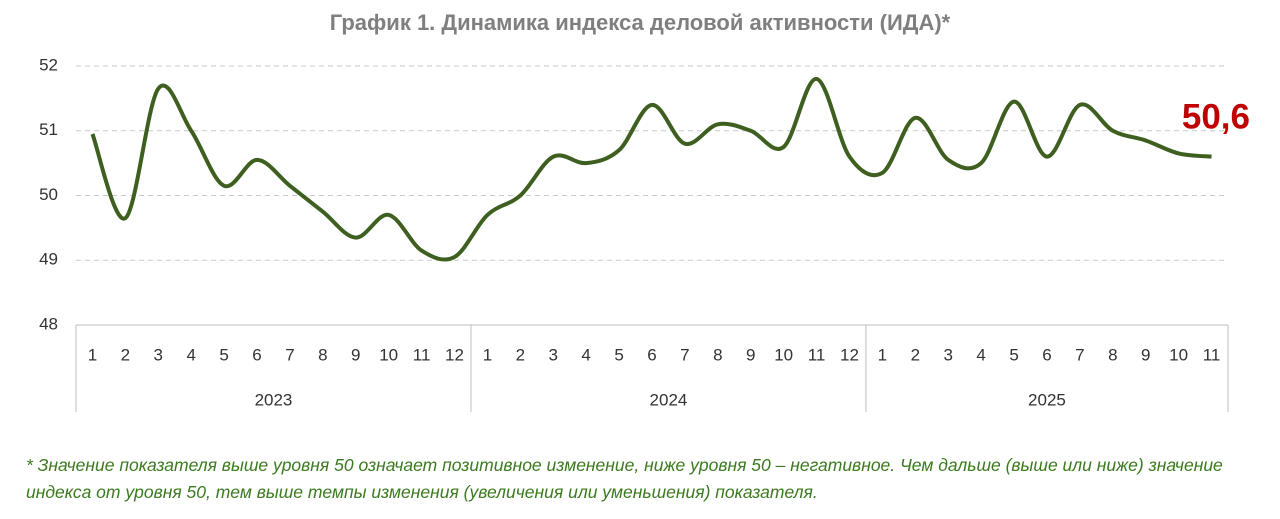 This screenshot has width=1280, height=519. Describe the element at coordinates (669, 399) in the screenshot. I see `group-label: 2024` at that location.